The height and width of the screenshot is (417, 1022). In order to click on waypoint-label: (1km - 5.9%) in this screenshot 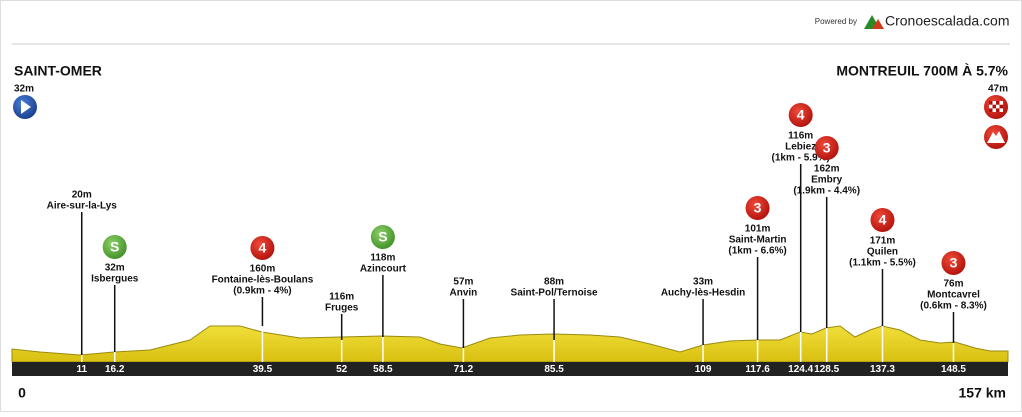, I will do `click(801, 158)`.